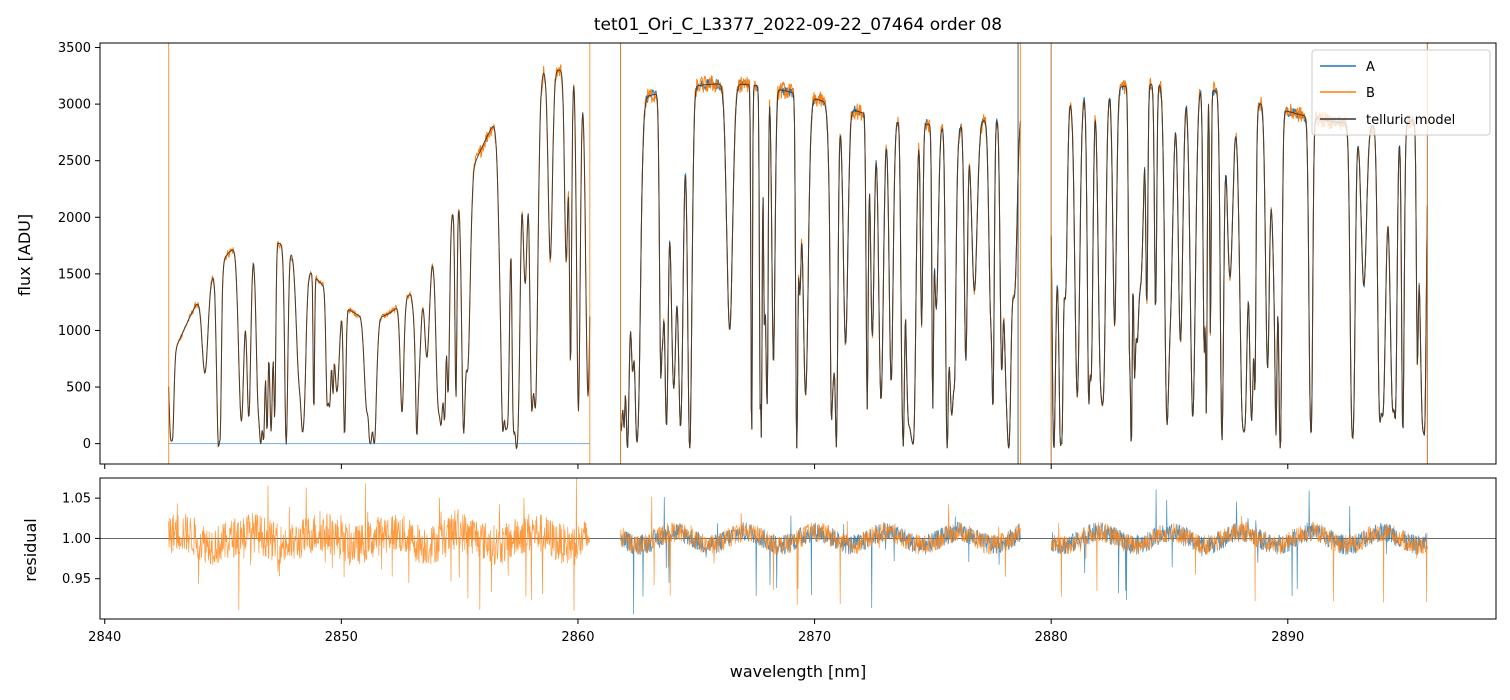 Image resolution: width=1510 pixels, height=700 pixels. I want to click on flux-y-tick-label: 3000, so click(74, 105).